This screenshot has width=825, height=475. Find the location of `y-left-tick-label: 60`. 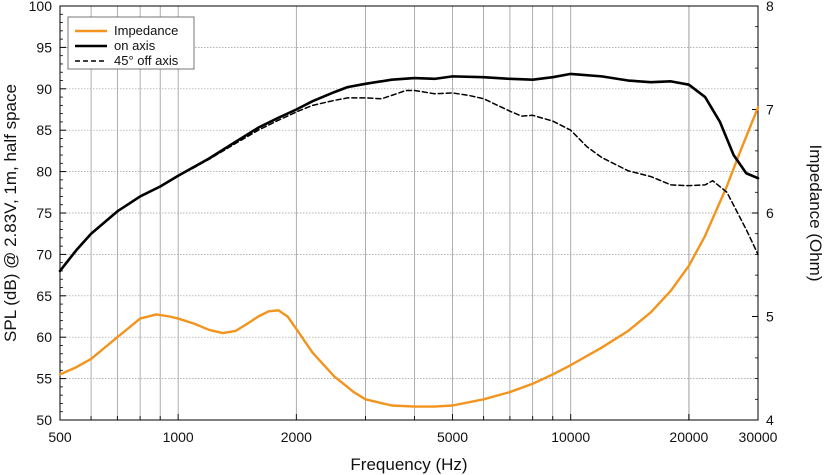

y-left-tick-label: 60 is located at coordinates (44, 337).